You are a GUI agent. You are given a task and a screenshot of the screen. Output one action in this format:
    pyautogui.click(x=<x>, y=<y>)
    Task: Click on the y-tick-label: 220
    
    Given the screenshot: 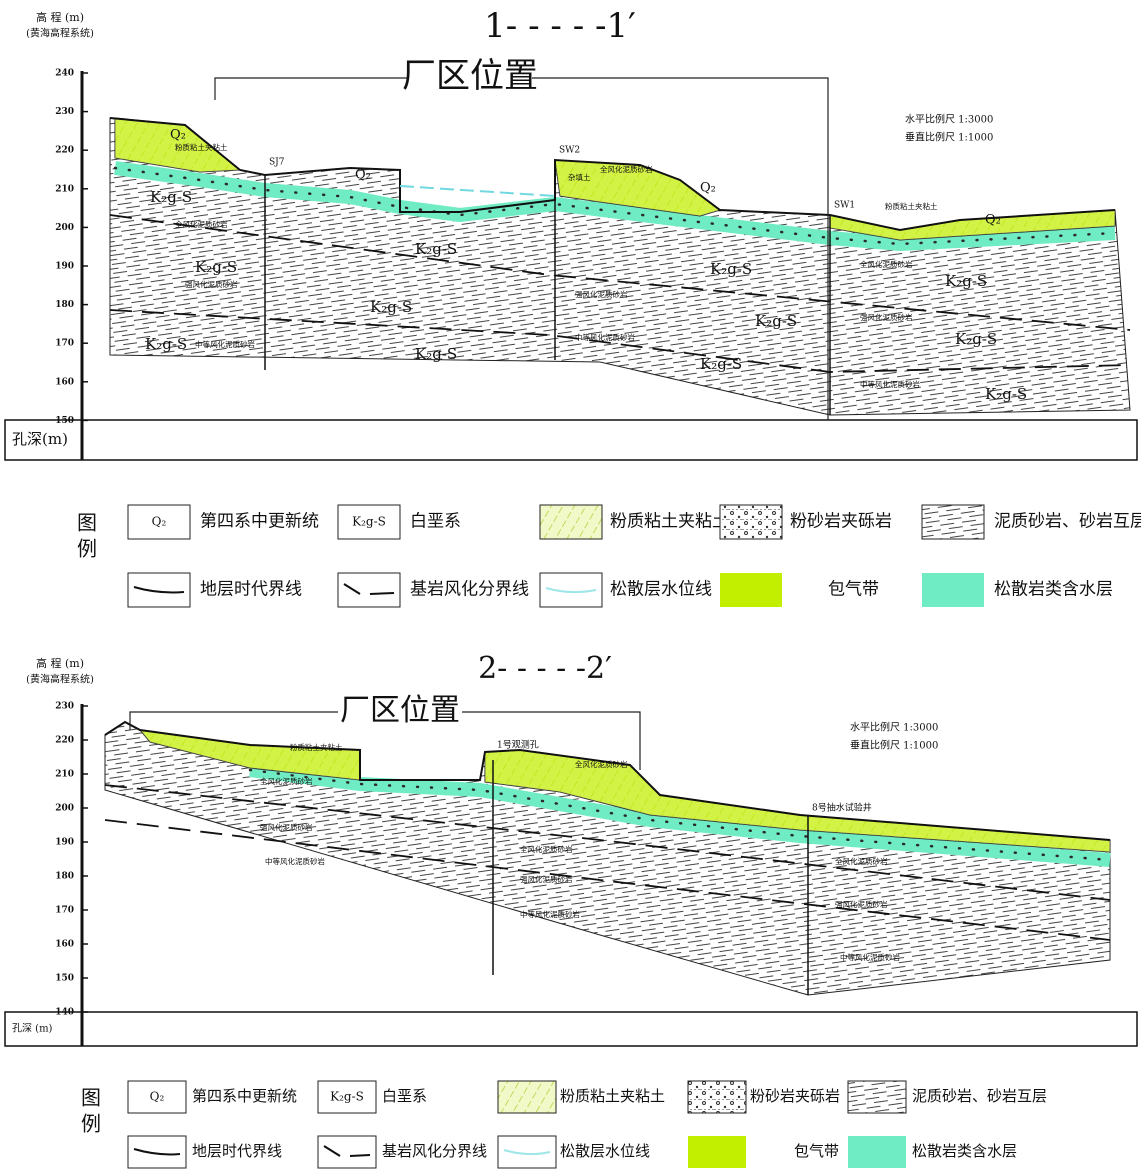 What is the action you would take?
    pyautogui.click(x=64, y=741)
    